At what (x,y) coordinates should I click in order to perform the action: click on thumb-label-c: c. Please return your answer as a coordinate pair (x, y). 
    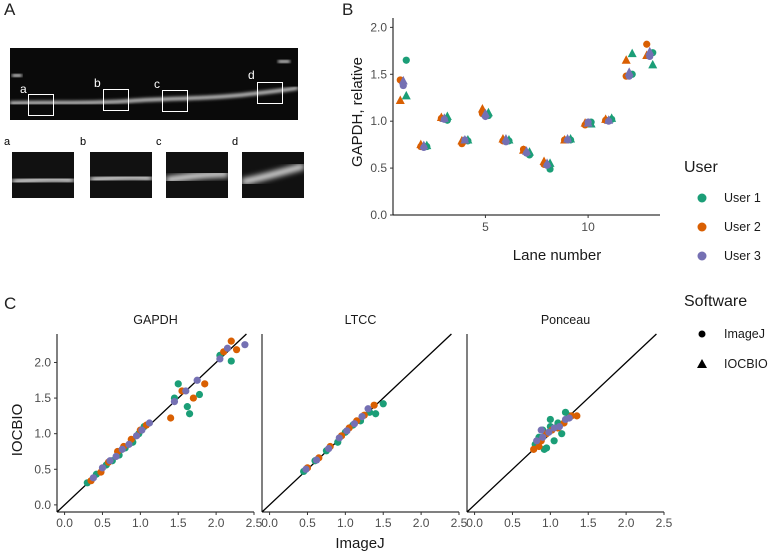
    Looking at the image, I should click on (159, 142).